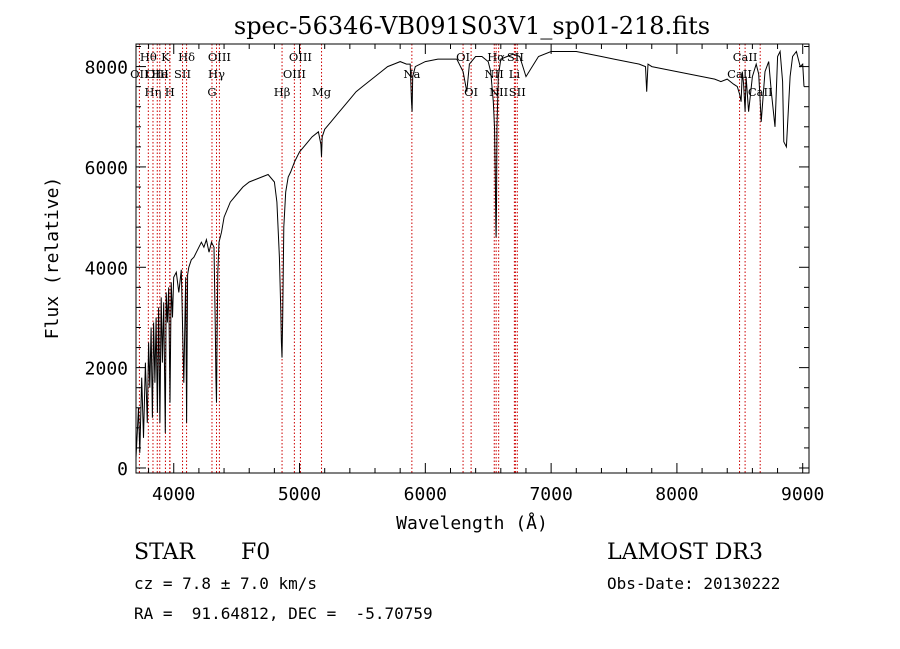  What do you see at coordinates (694, 583) in the screenshot?
I see `observation-date: Obs-Date: 20130222` at bounding box center [694, 583].